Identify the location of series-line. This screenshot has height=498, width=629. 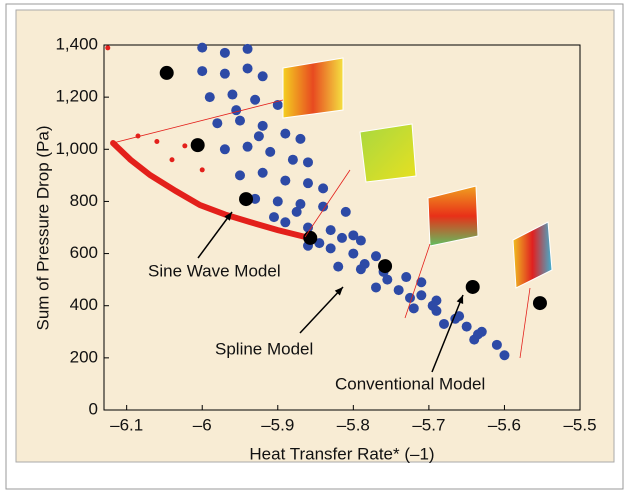
(209, 190).